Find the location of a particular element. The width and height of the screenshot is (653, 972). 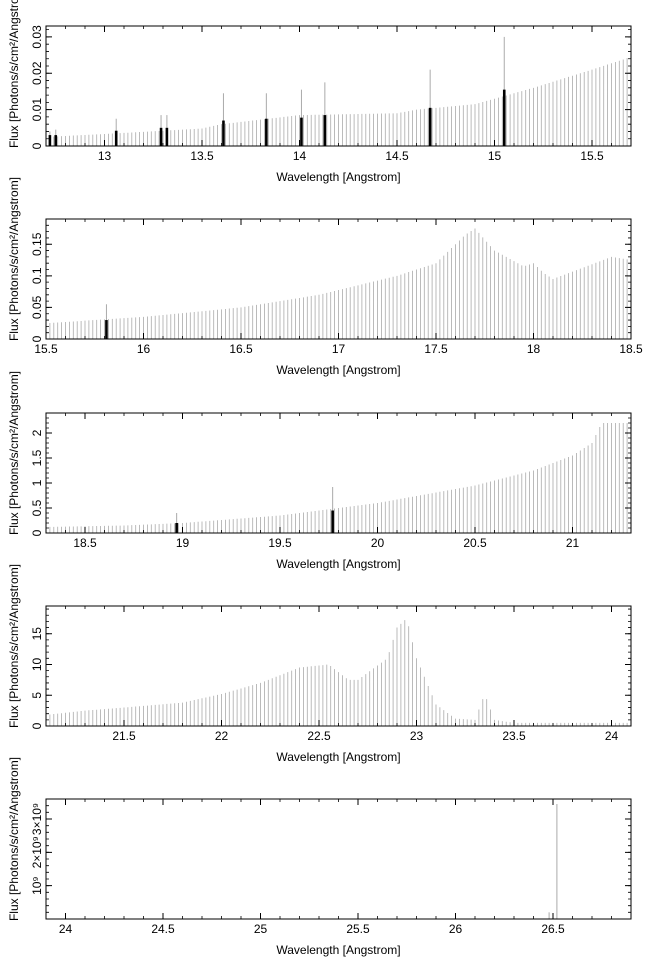

x-tick-label: 20 is located at coordinates (378, 543).